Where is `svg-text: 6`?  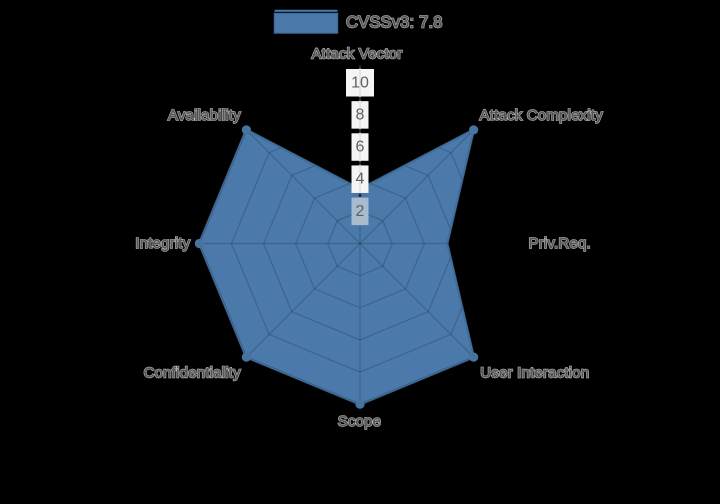
svg-text: 6 is located at coordinates (360, 147).